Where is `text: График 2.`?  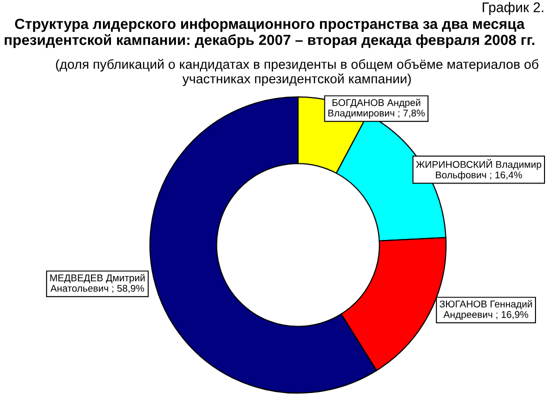
text: График 2. is located at coordinates (513, 8).